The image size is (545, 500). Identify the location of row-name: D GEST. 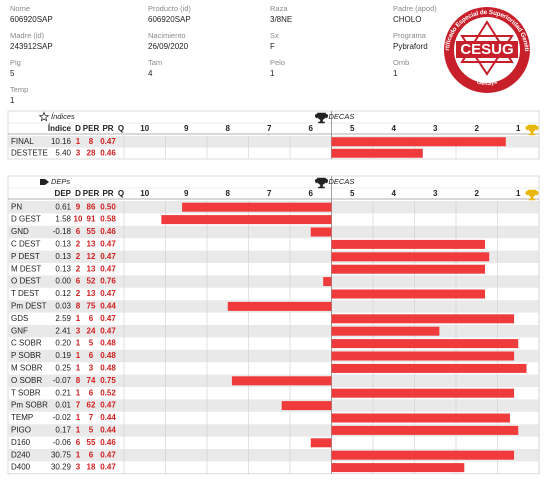
(26, 219).